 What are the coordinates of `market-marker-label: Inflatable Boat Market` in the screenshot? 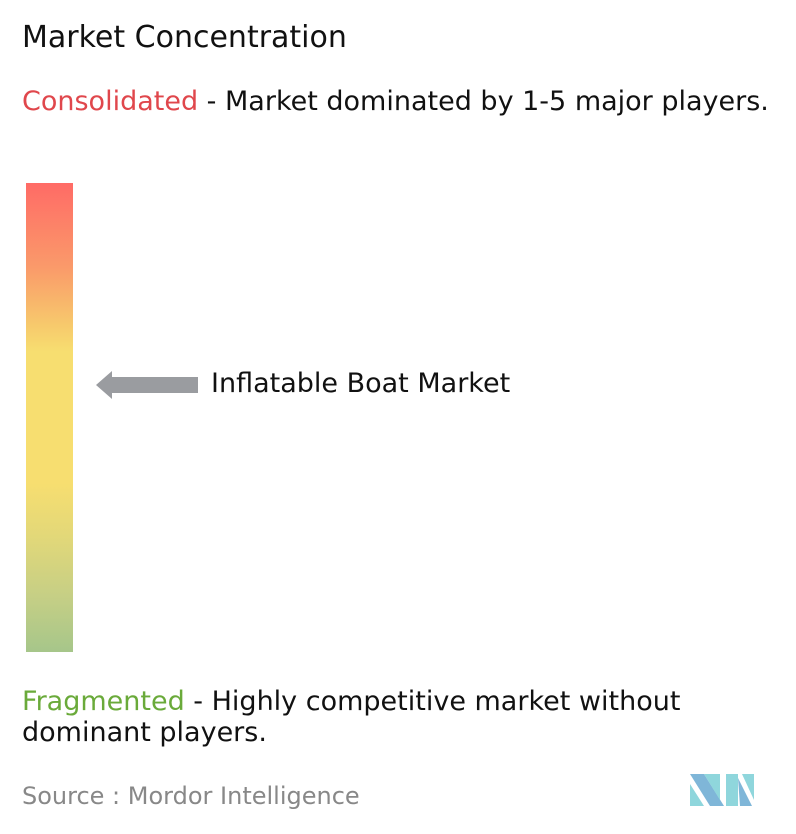 It's located at (361, 383).